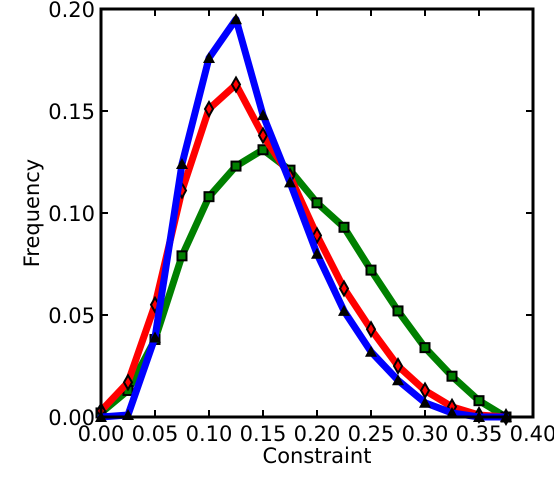 This screenshot has width=554, height=485. I want to click on y-tick-label: 0.15, so click(71, 112).